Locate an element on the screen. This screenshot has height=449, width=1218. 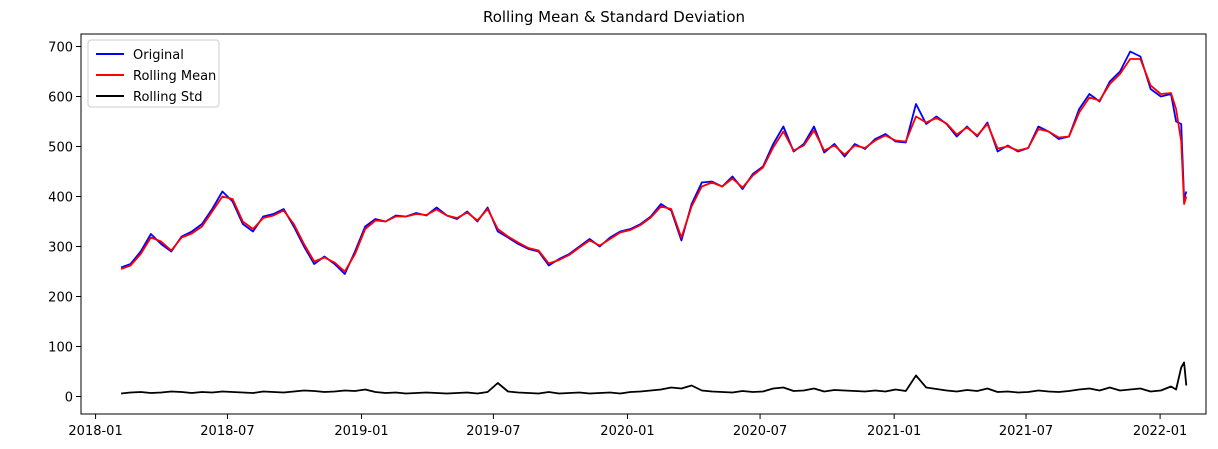
y-tick-label: 600 is located at coordinates (60, 98).